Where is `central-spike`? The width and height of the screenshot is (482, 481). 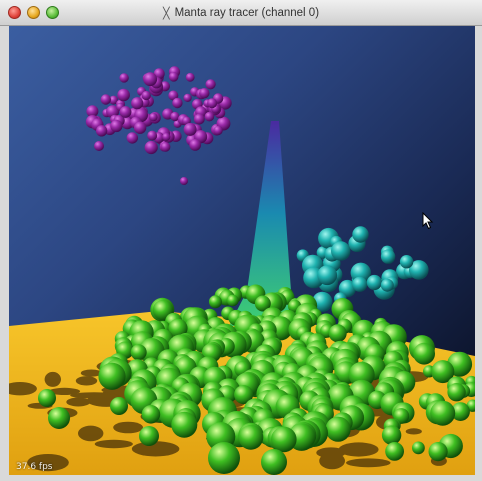 central-spike is located at coordinates (269, 223).